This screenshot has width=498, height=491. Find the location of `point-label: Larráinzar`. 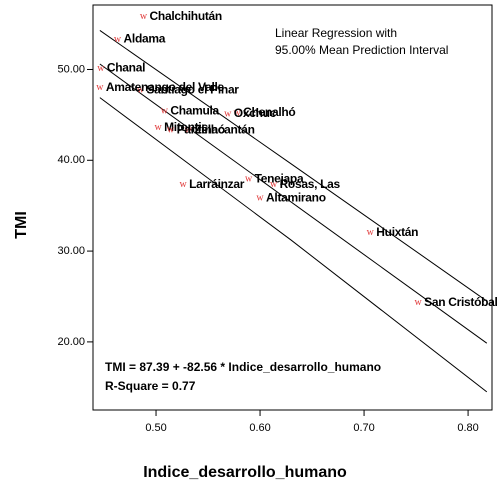

point-label: Larráinzar is located at coordinates (217, 184).